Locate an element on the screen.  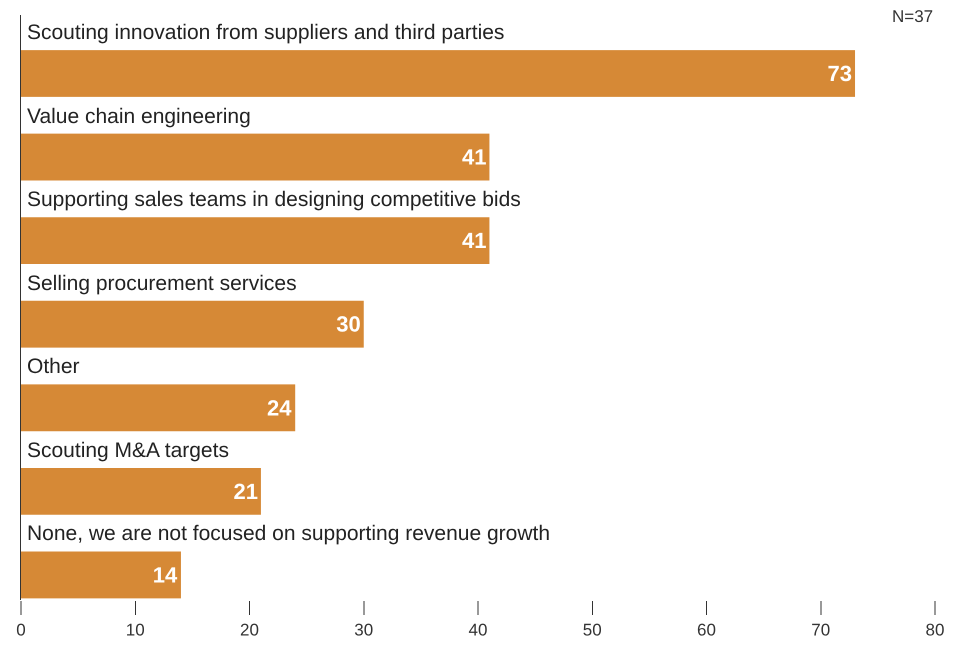
x-tick-label: 40 is located at coordinates (478, 630).